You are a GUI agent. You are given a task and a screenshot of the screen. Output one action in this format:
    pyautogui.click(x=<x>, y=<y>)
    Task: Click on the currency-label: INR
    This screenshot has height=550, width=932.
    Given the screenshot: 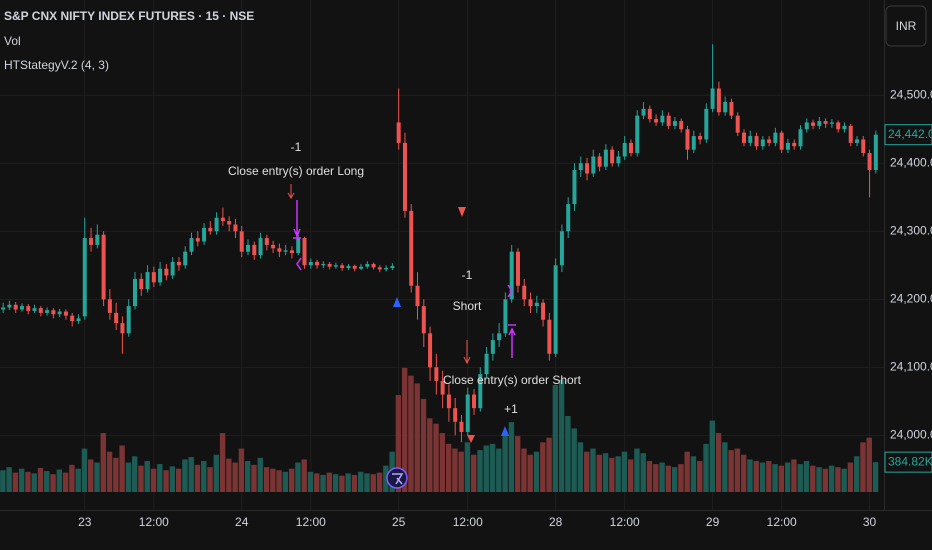 What is the action you would take?
    pyautogui.click(x=906, y=26)
    